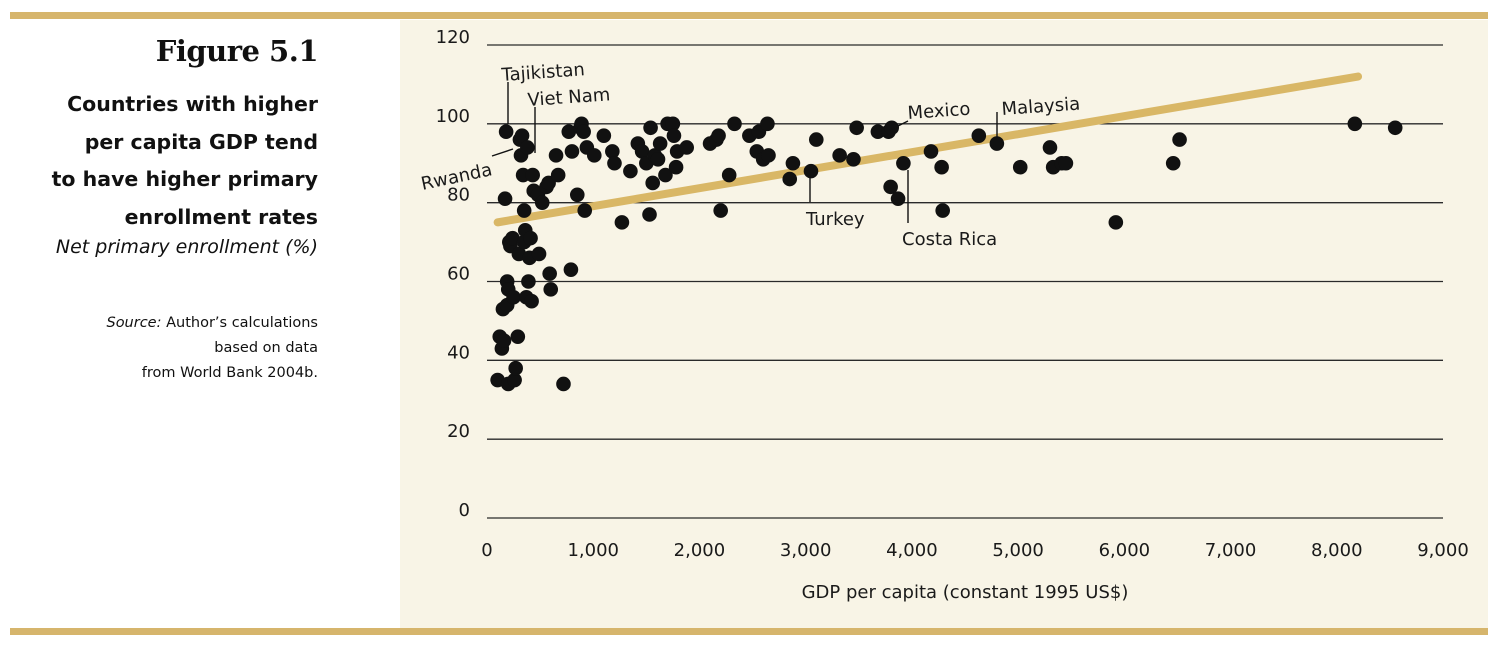  Describe the element at coordinates (749, 631) in the screenshot. I see `bottom-rule` at that location.